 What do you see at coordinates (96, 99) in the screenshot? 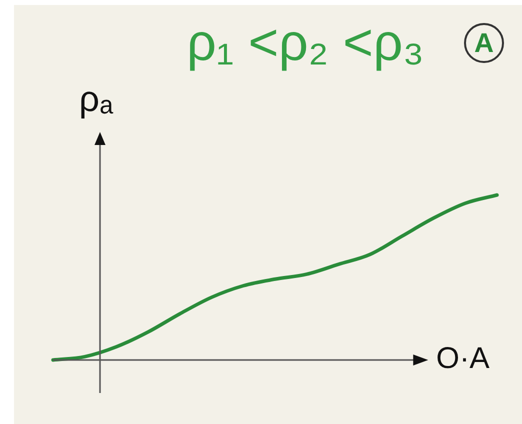
I see `y-axis-title: ρₐ` at bounding box center [96, 99].